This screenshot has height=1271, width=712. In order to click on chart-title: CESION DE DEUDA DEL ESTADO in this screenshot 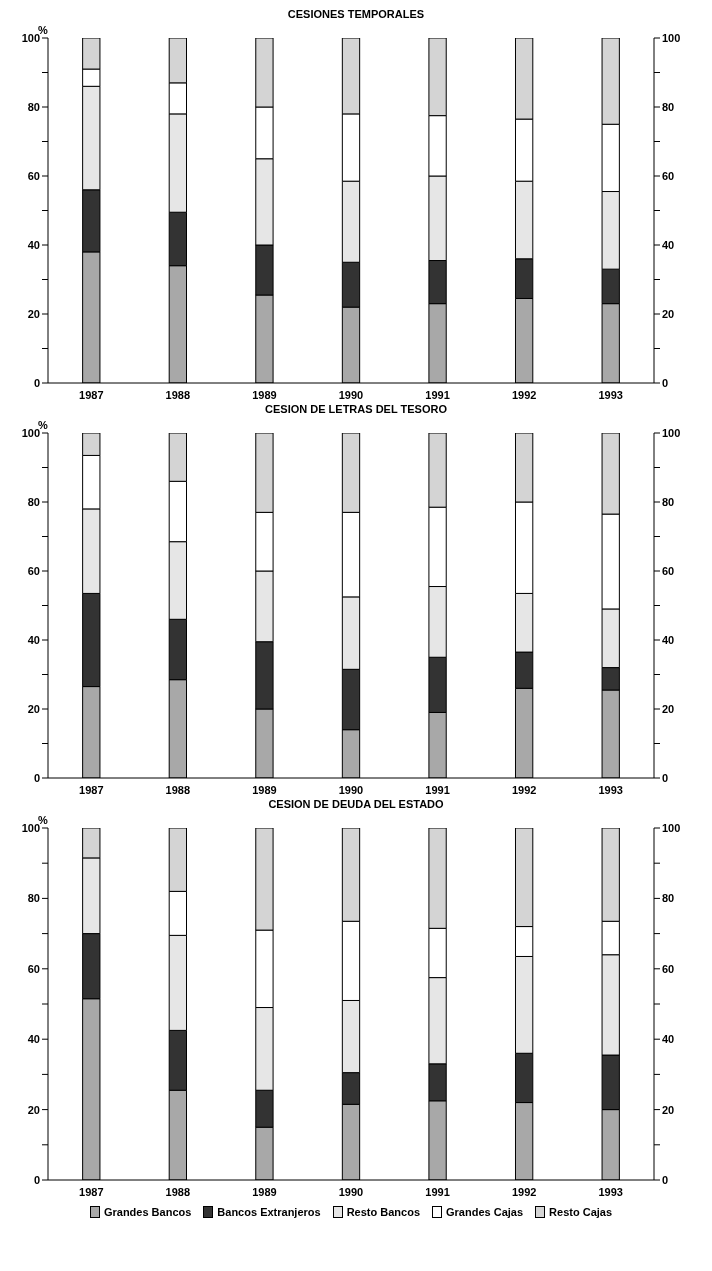, I will do `click(356, 805)`.